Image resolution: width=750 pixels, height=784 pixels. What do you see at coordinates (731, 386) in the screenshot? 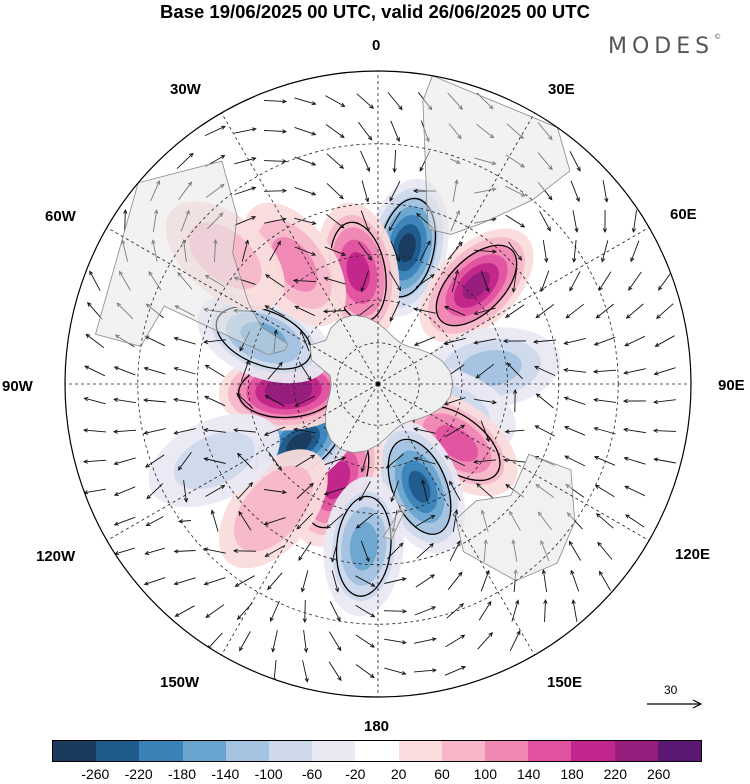
I see `label-90e: 90E` at bounding box center [731, 386].